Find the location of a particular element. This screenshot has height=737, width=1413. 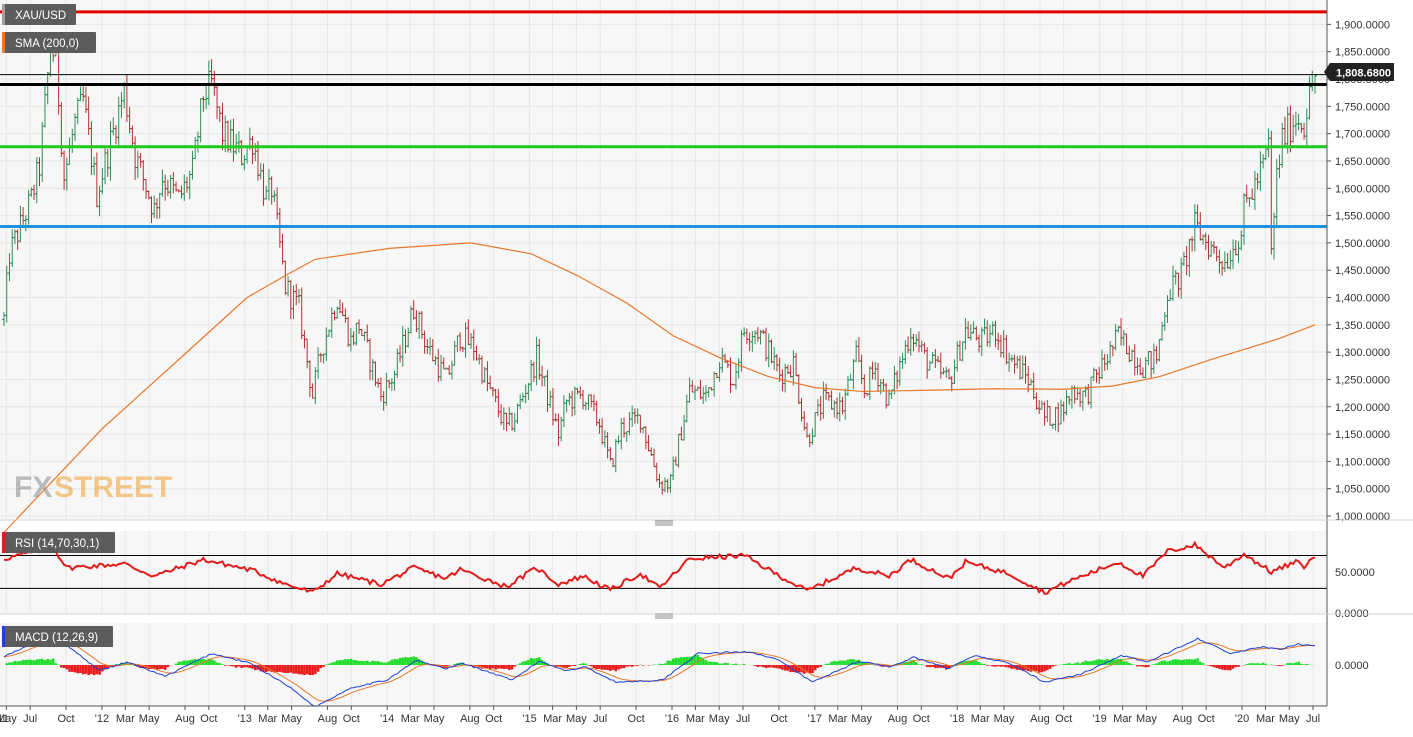

fxstreet-watermark: FX STREET is located at coordinates (93, 487).